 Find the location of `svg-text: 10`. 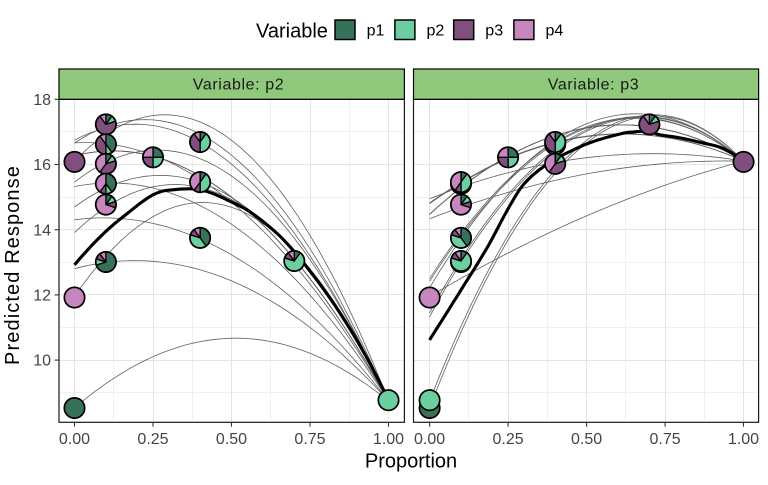

svg-text: 10 is located at coordinates (42, 361).